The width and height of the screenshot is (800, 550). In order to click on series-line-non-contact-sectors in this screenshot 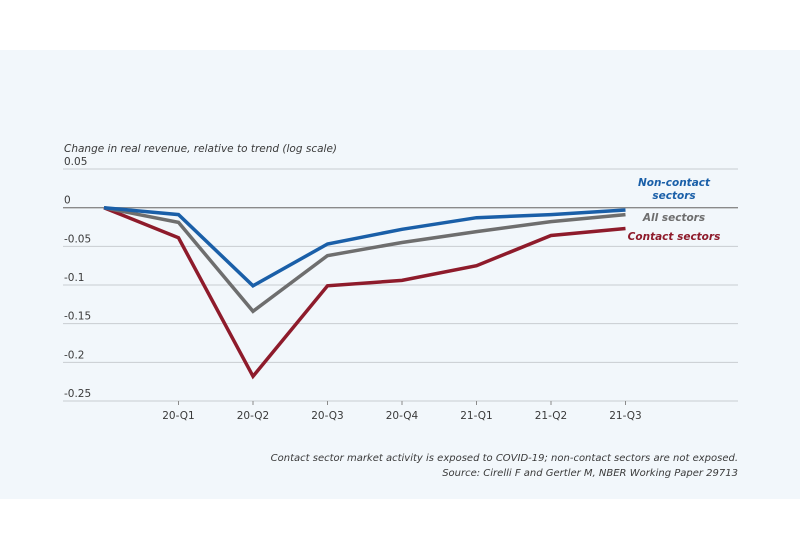, I will do `click(364, 246)`.